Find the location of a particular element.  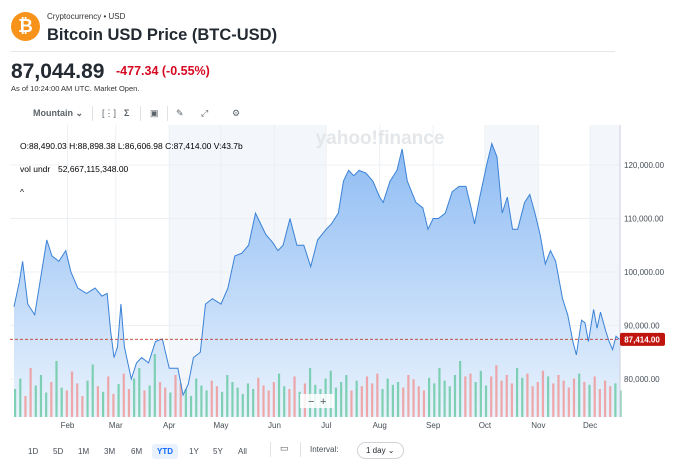

draw-icon: ✎ is located at coordinates (180, 113).